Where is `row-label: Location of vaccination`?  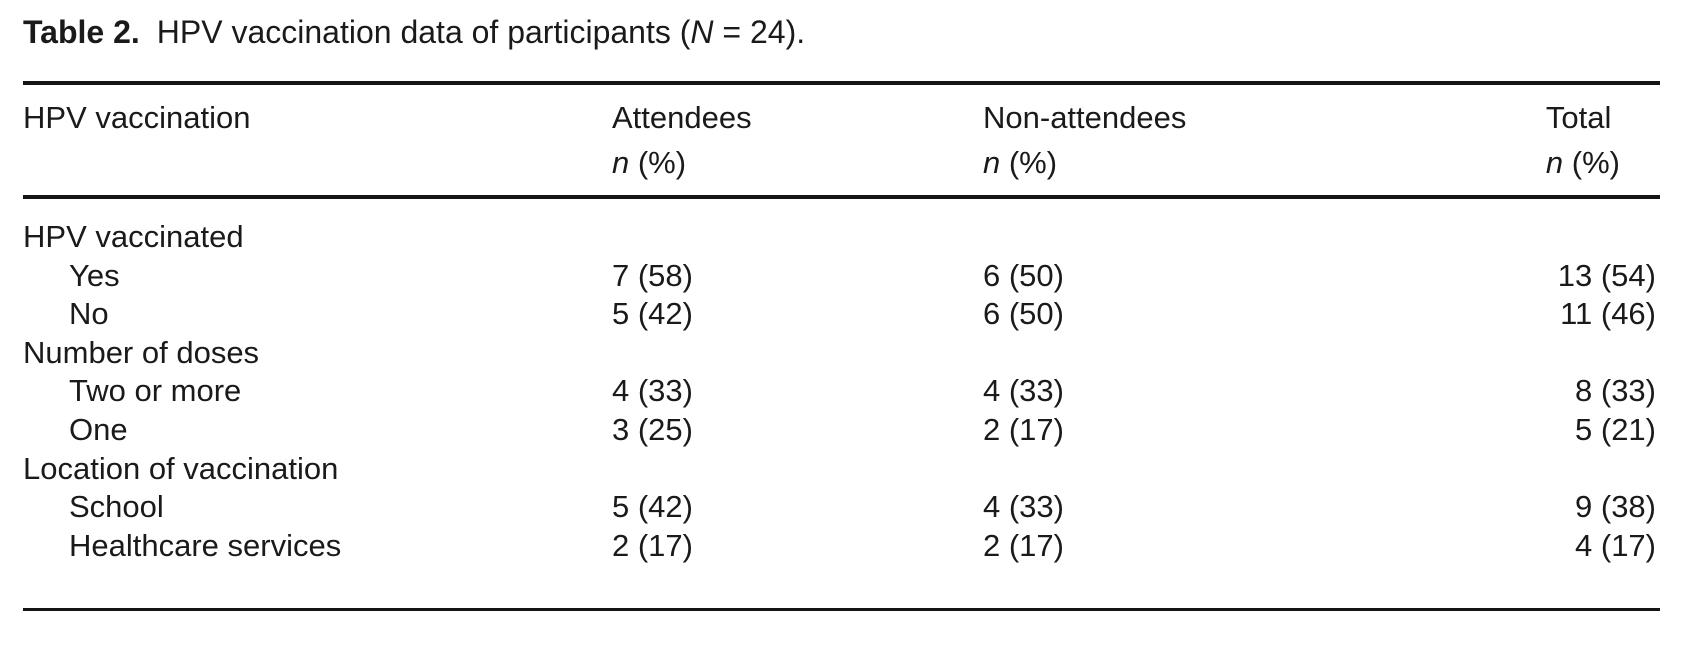
row-label: Location of vaccination is located at coordinates (181, 468).